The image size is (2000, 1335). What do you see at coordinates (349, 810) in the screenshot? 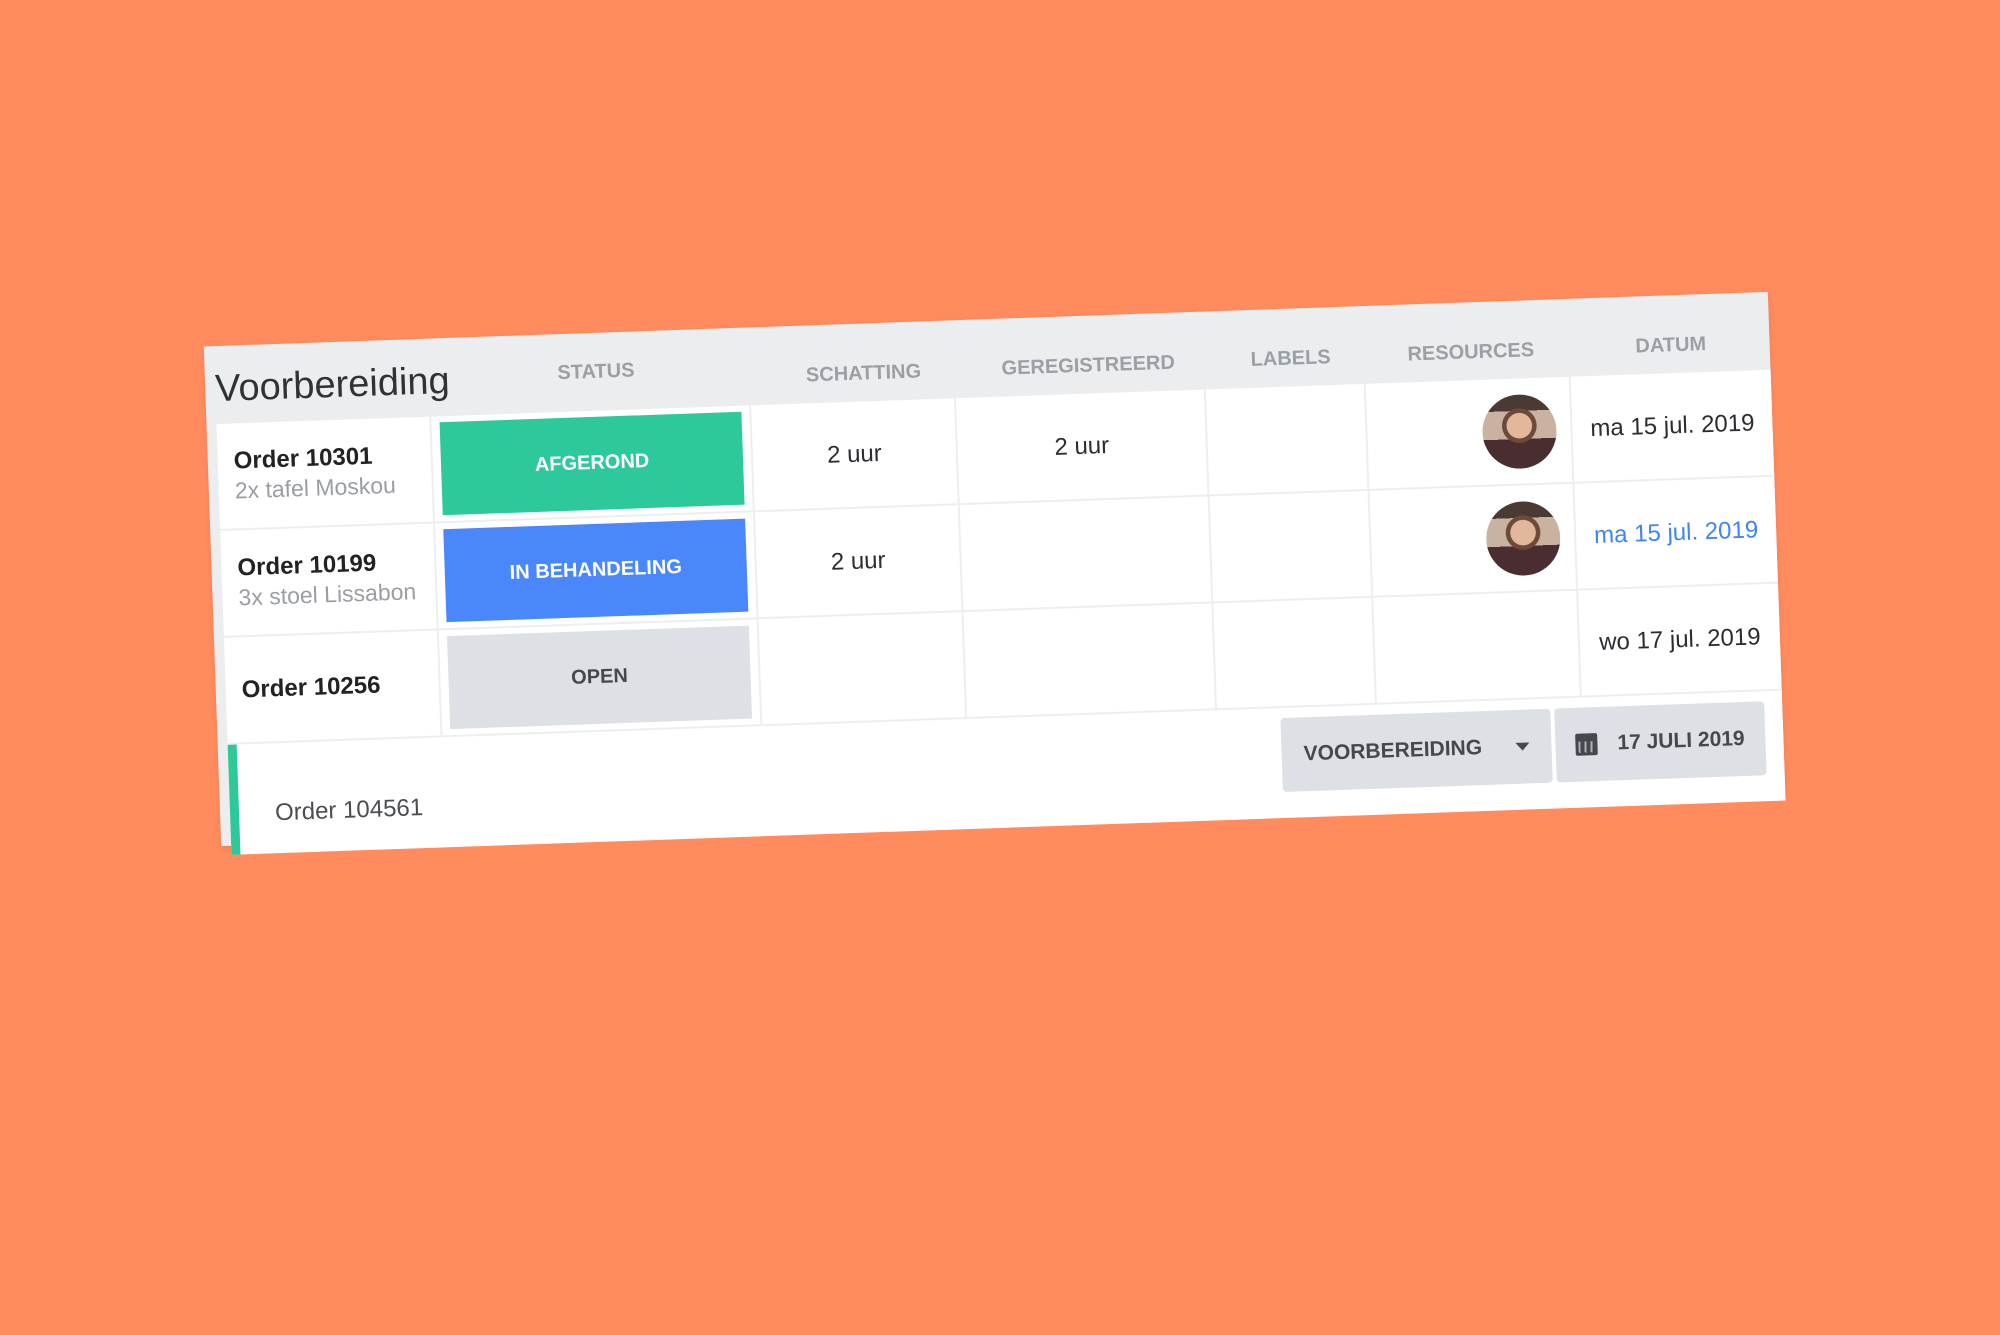
I see `new-order-name: Order 104561` at bounding box center [349, 810].